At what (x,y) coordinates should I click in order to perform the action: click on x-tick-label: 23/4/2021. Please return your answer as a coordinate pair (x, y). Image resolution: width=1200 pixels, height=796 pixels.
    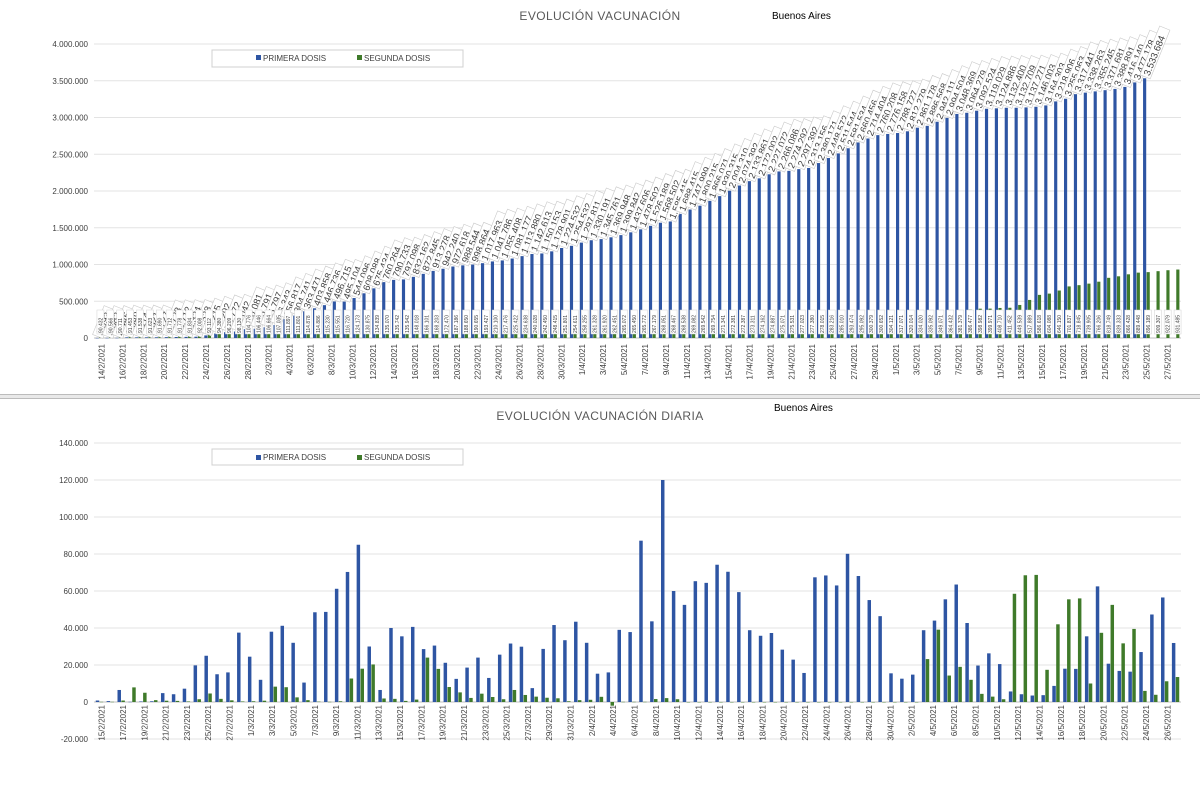
    Looking at the image, I should click on (812, 361).